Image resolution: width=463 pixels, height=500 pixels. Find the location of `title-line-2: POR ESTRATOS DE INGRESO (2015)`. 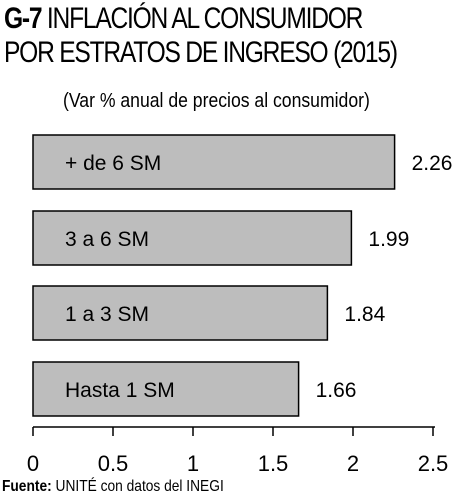

title-line-2: POR ESTRATOS DE INGRESO (2015) is located at coordinates (201, 52).